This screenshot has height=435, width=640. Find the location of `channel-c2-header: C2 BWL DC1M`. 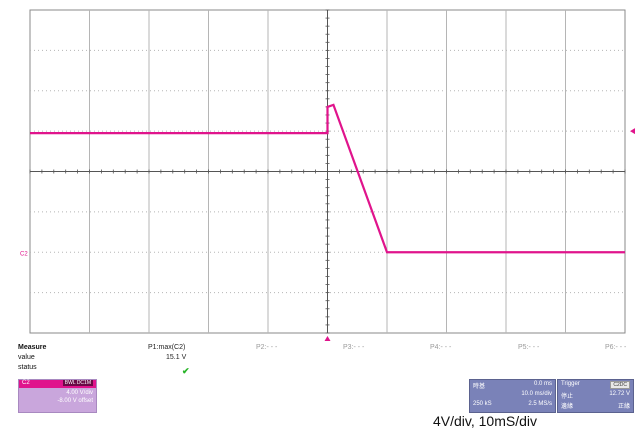

channel-c2-header: C2 BWL DC1M is located at coordinates (57, 384).